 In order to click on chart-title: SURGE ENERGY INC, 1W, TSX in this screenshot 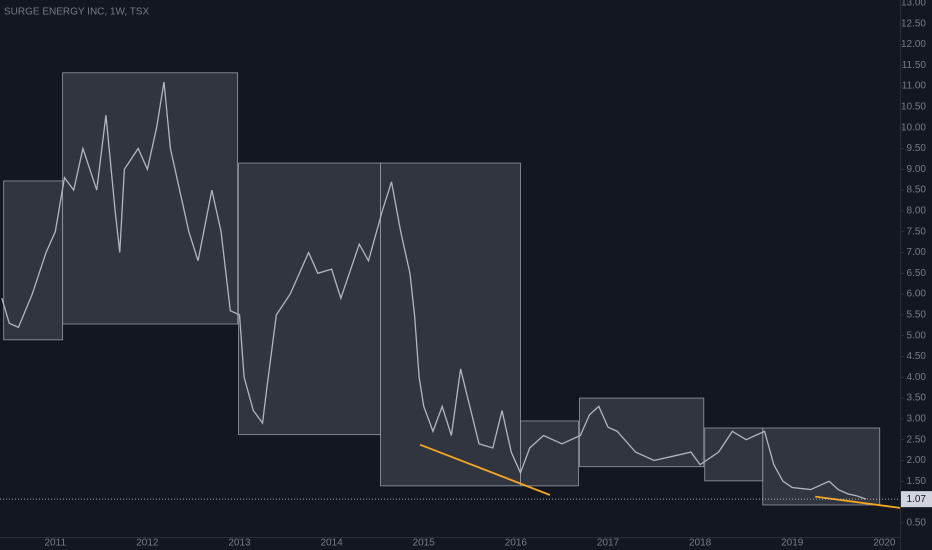, I will do `click(77, 12)`.